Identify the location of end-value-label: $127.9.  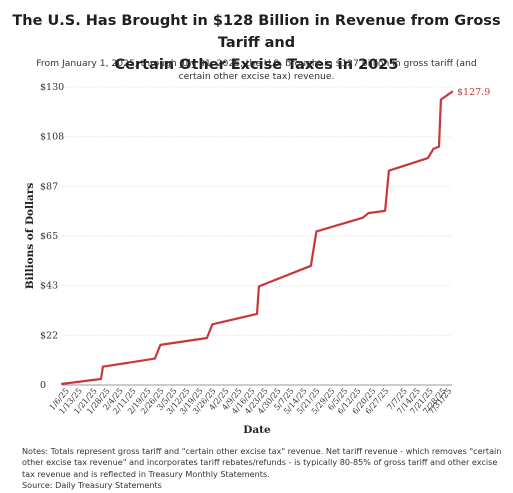
(473, 92).